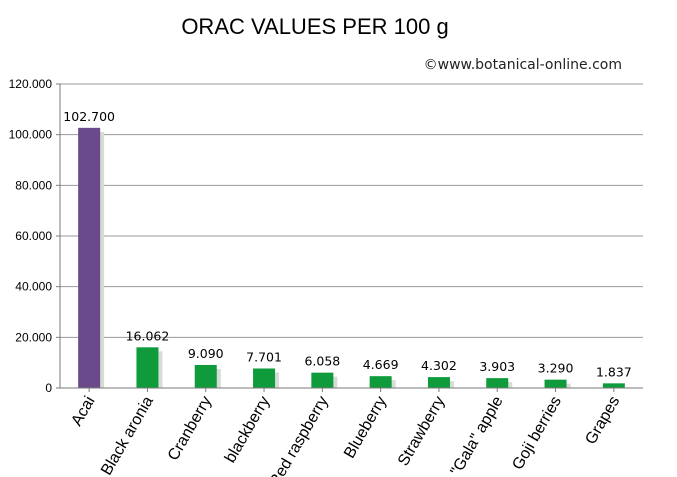 The image size is (677, 477). What do you see at coordinates (264, 356) in the screenshot?
I see `data-label: 7.701` at bounding box center [264, 356].